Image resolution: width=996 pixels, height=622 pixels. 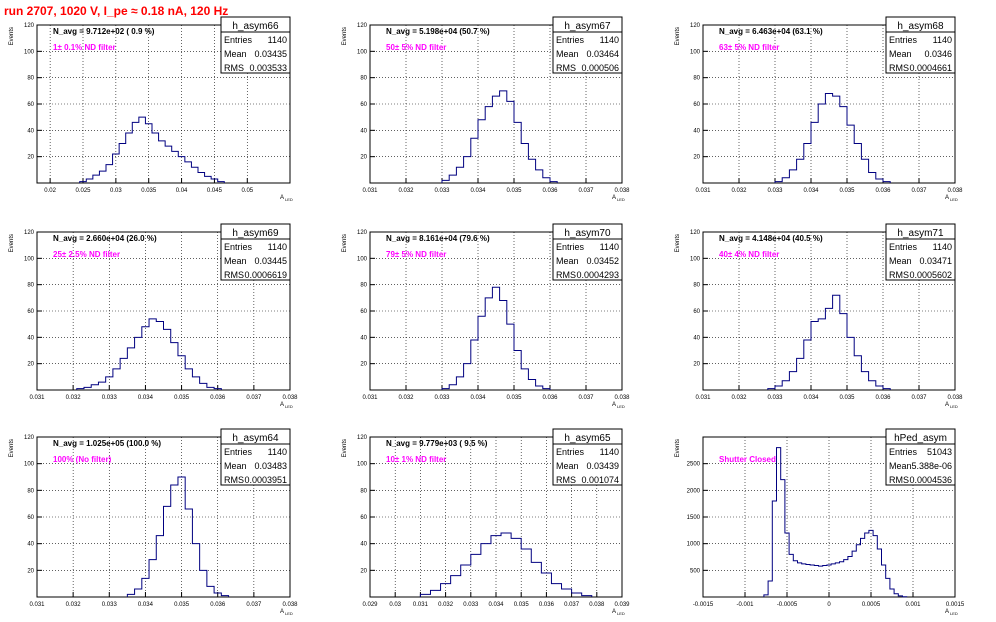 I want to click on filter-annotation: 25± 2.5% ND filter, so click(x=86, y=254).